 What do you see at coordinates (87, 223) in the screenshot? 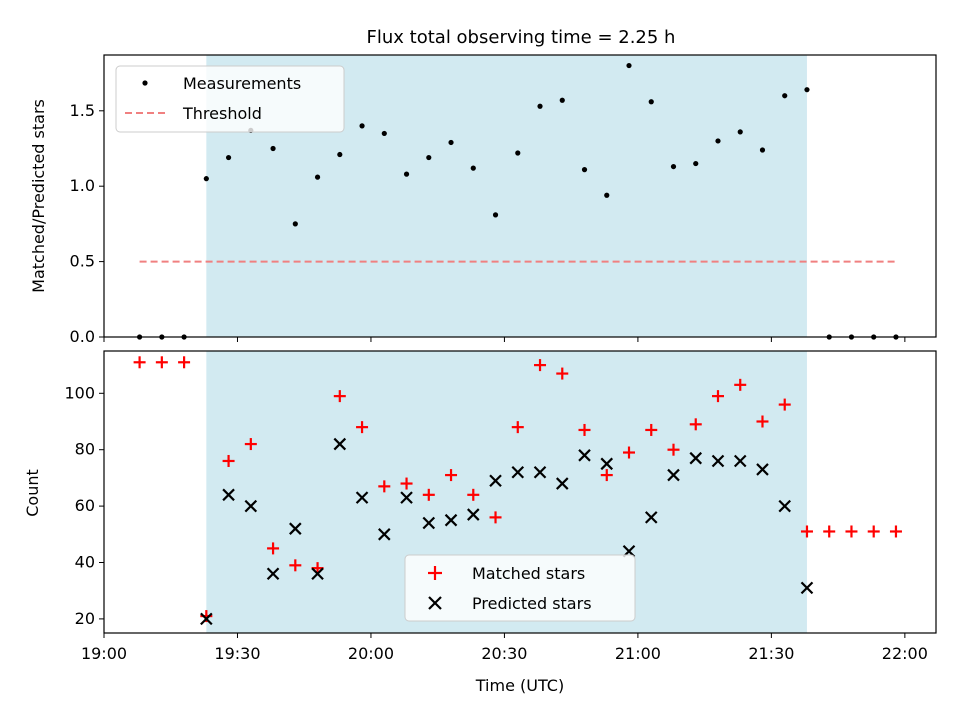
I see `top-y-axis-ticks: 0.0 0.5 1.0 1.5` at bounding box center [87, 223].